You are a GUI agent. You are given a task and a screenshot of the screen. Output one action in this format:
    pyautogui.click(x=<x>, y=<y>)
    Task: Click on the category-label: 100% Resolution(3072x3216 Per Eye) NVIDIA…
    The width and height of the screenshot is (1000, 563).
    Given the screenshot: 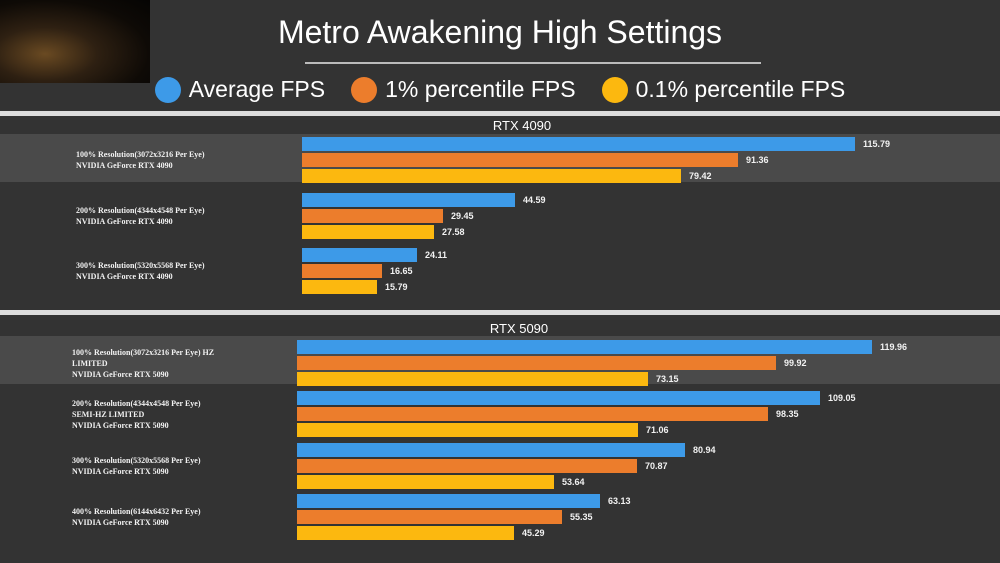 What is the action you would take?
    pyautogui.click(x=140, y=160)
    